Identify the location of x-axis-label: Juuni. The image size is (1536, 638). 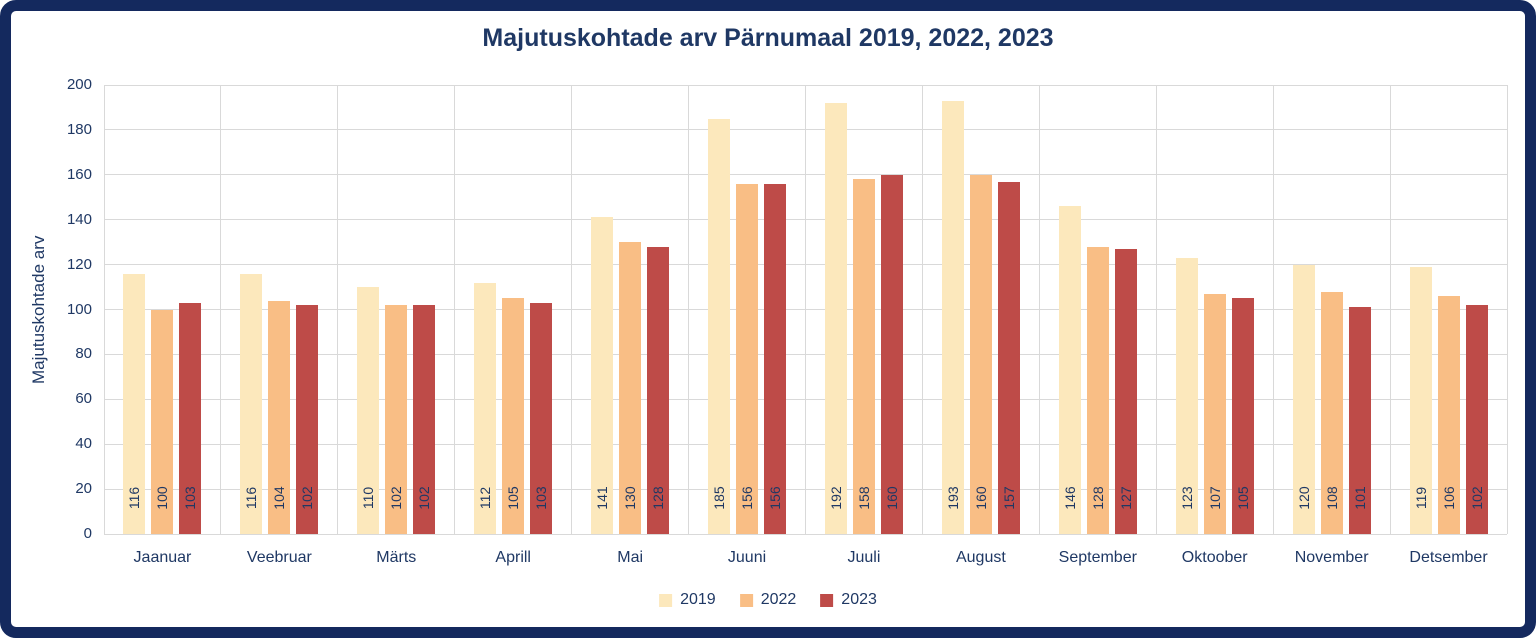
(747, 557).